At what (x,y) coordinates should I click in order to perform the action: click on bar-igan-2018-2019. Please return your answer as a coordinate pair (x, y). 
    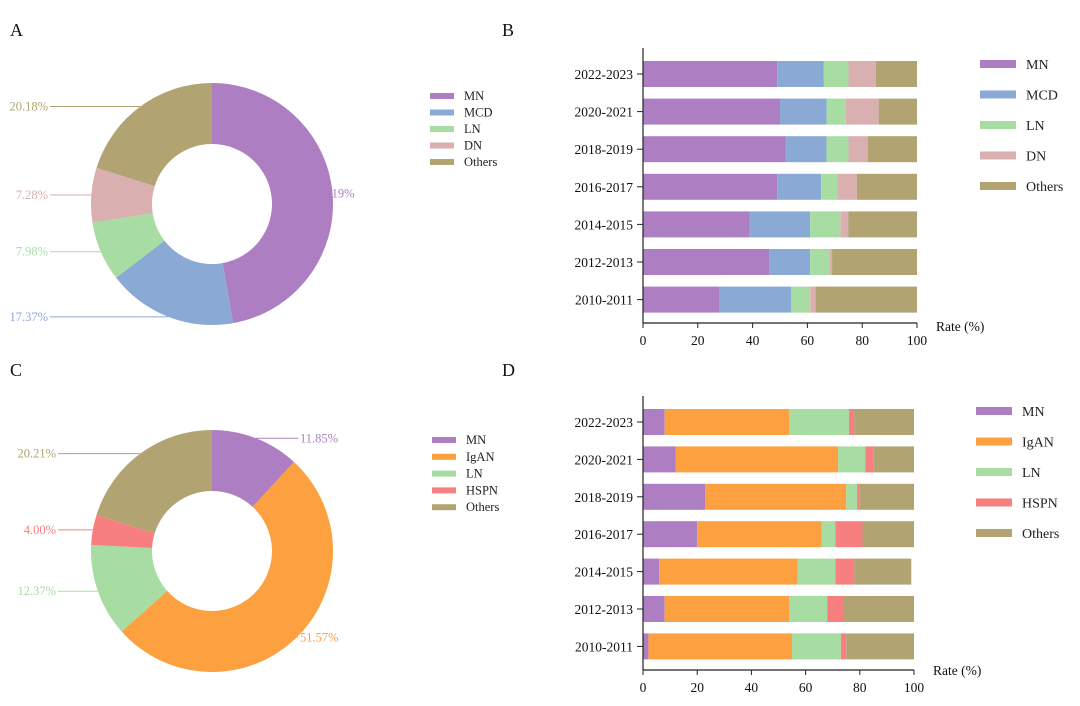
    Looking at the image, I should click on (776, 496).